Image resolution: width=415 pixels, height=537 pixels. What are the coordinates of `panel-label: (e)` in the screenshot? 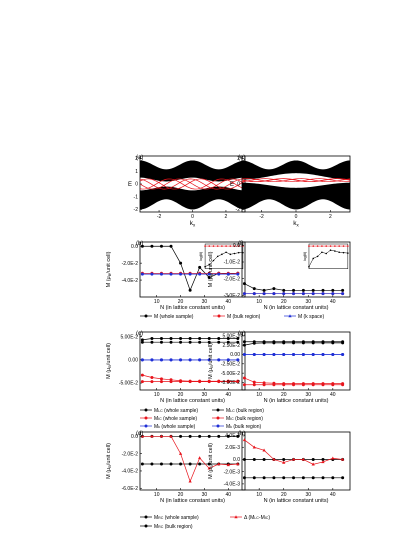 It's located at (241, 158).